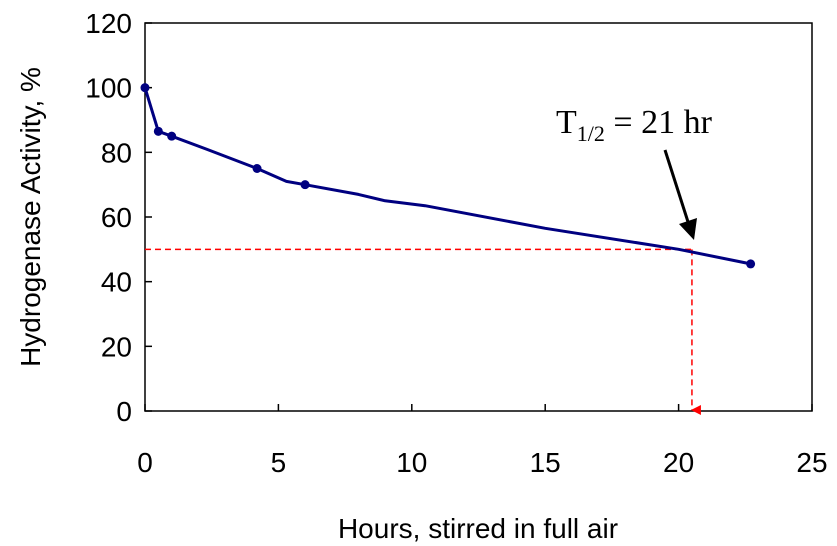  Describe the element at coordinates (678, 462) in the screenshot. I see `x-tick-label: 20` at that location.